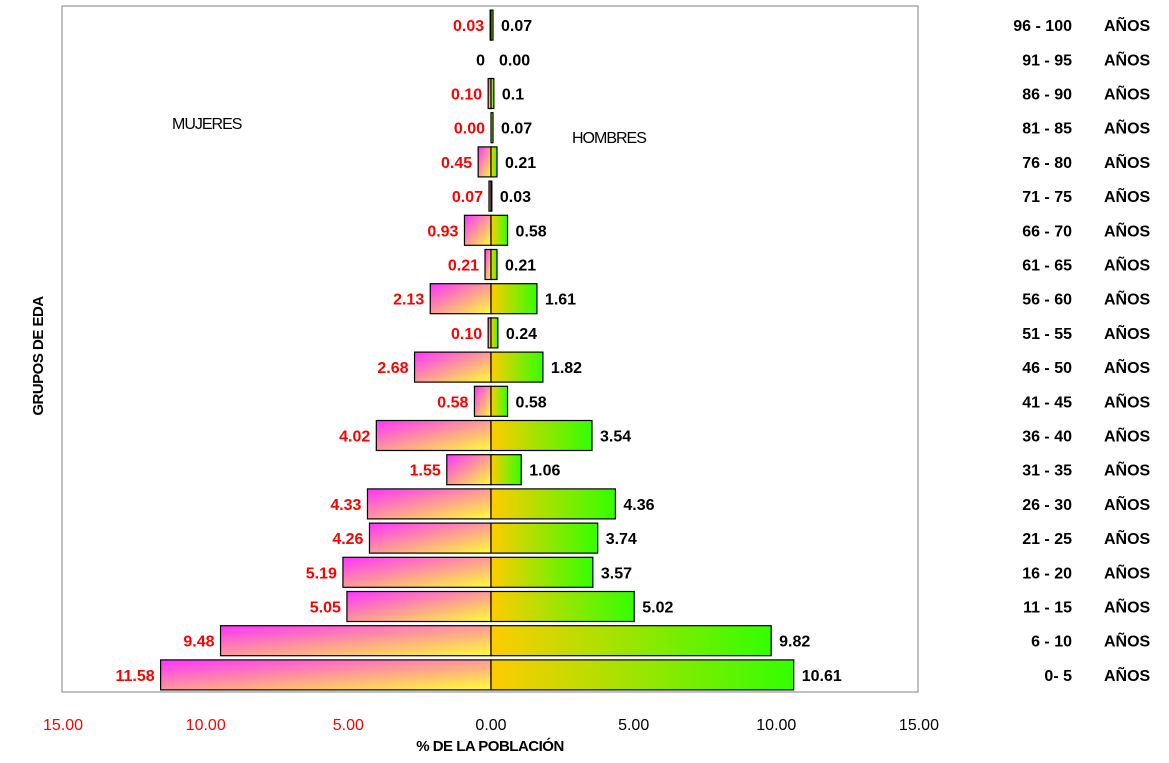  What do you see at coordinates (442, 231) in the screenshot?
I see `female-value-label: 0.93` at bounding box center [442, 231].